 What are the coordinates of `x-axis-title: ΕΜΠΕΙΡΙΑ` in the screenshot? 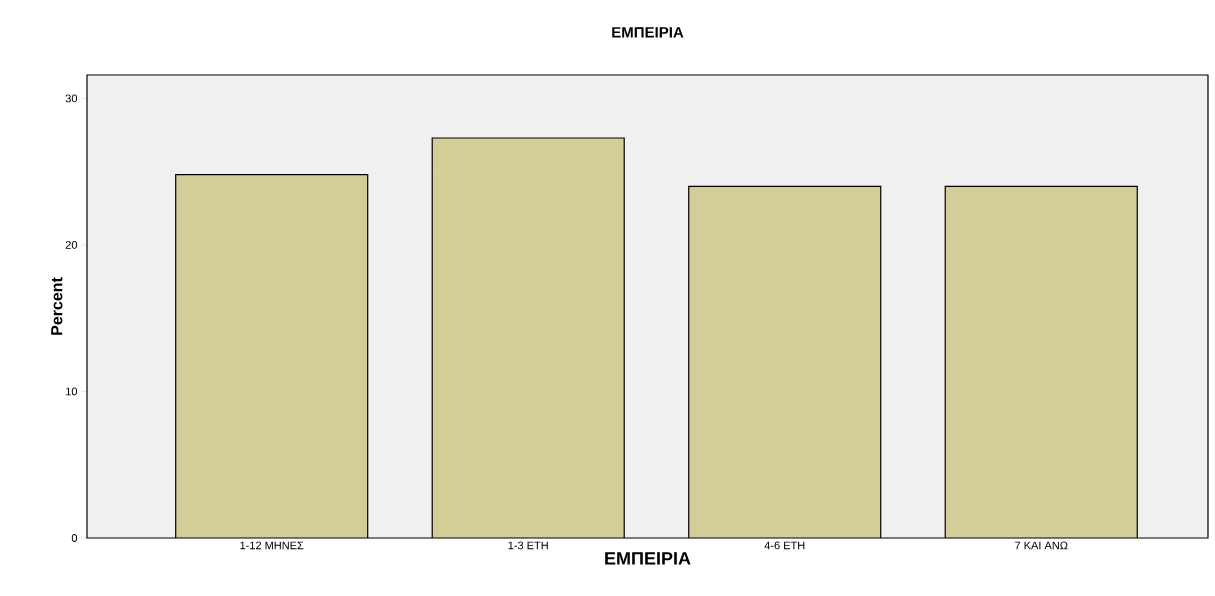 It's located at (648, 558).